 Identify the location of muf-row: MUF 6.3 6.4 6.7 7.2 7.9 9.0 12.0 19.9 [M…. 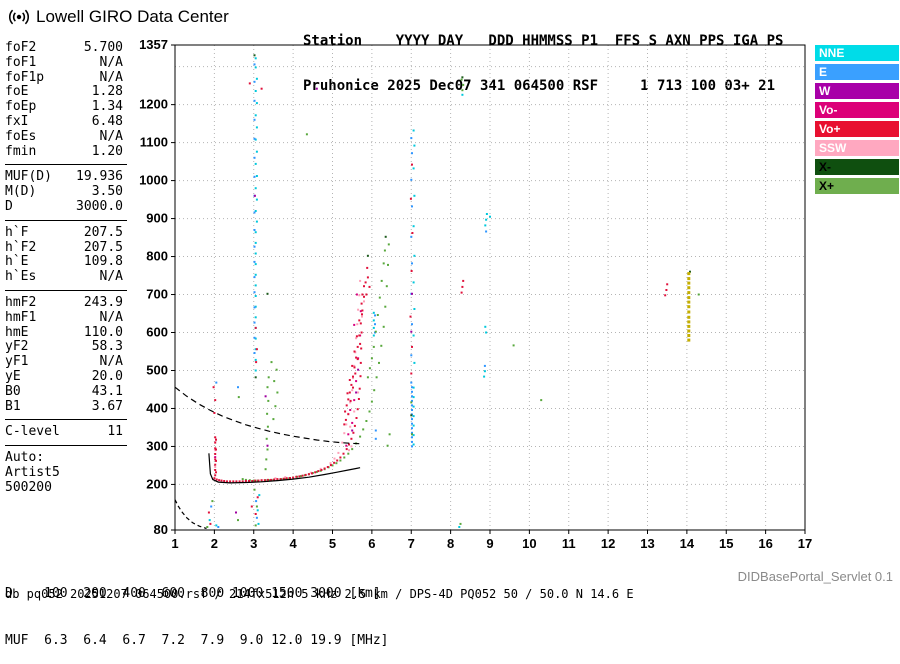
(197, 640).